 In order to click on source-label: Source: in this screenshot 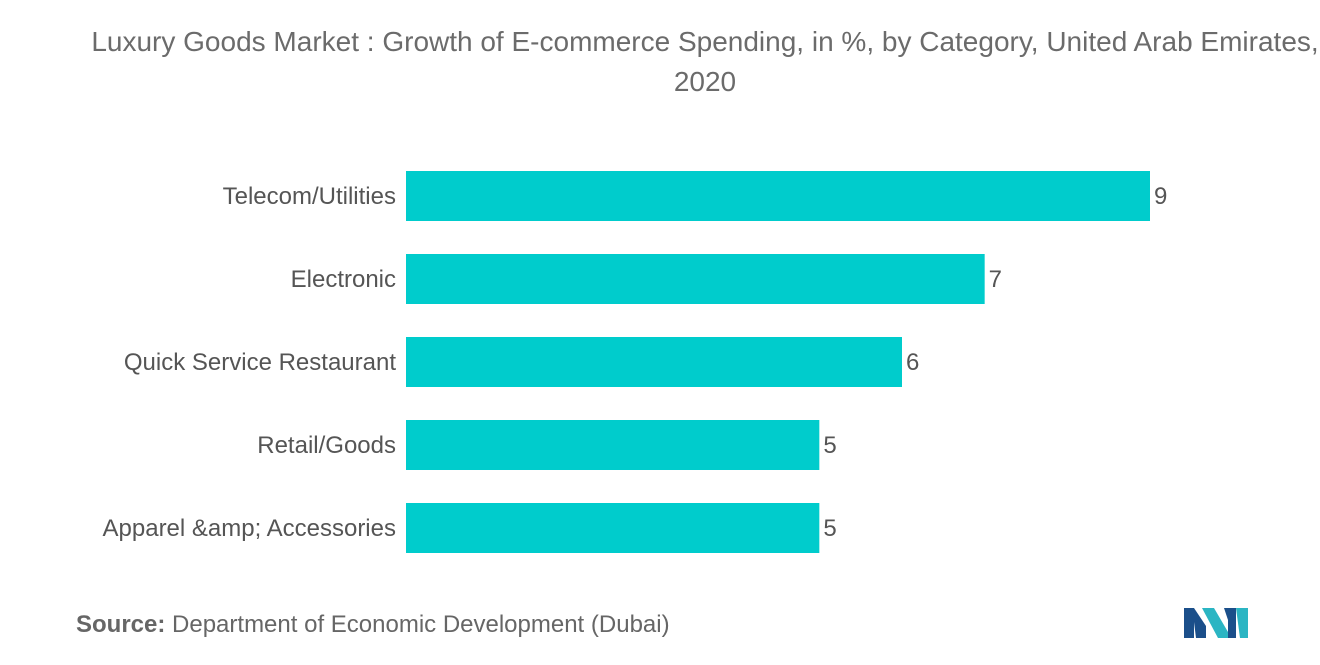, I will do `click(121, 624)`.